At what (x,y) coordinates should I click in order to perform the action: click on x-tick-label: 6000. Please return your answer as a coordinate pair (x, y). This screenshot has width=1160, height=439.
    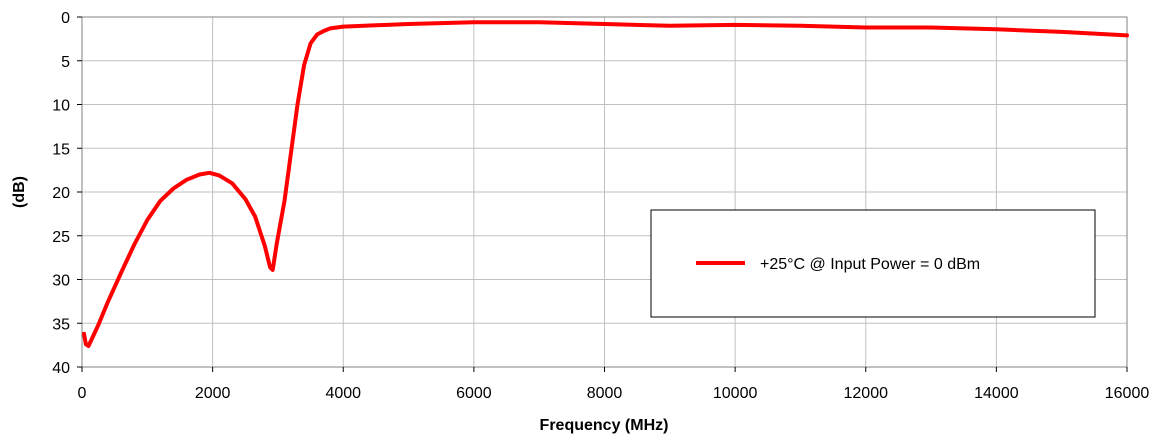
    Looking at the image, I should click on (474, 393).